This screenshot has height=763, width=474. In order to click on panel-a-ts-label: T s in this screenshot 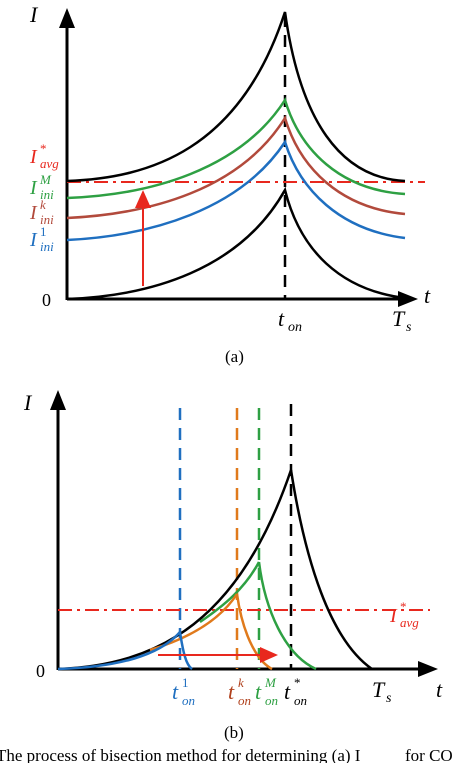, I will do `click(402, 320)`.